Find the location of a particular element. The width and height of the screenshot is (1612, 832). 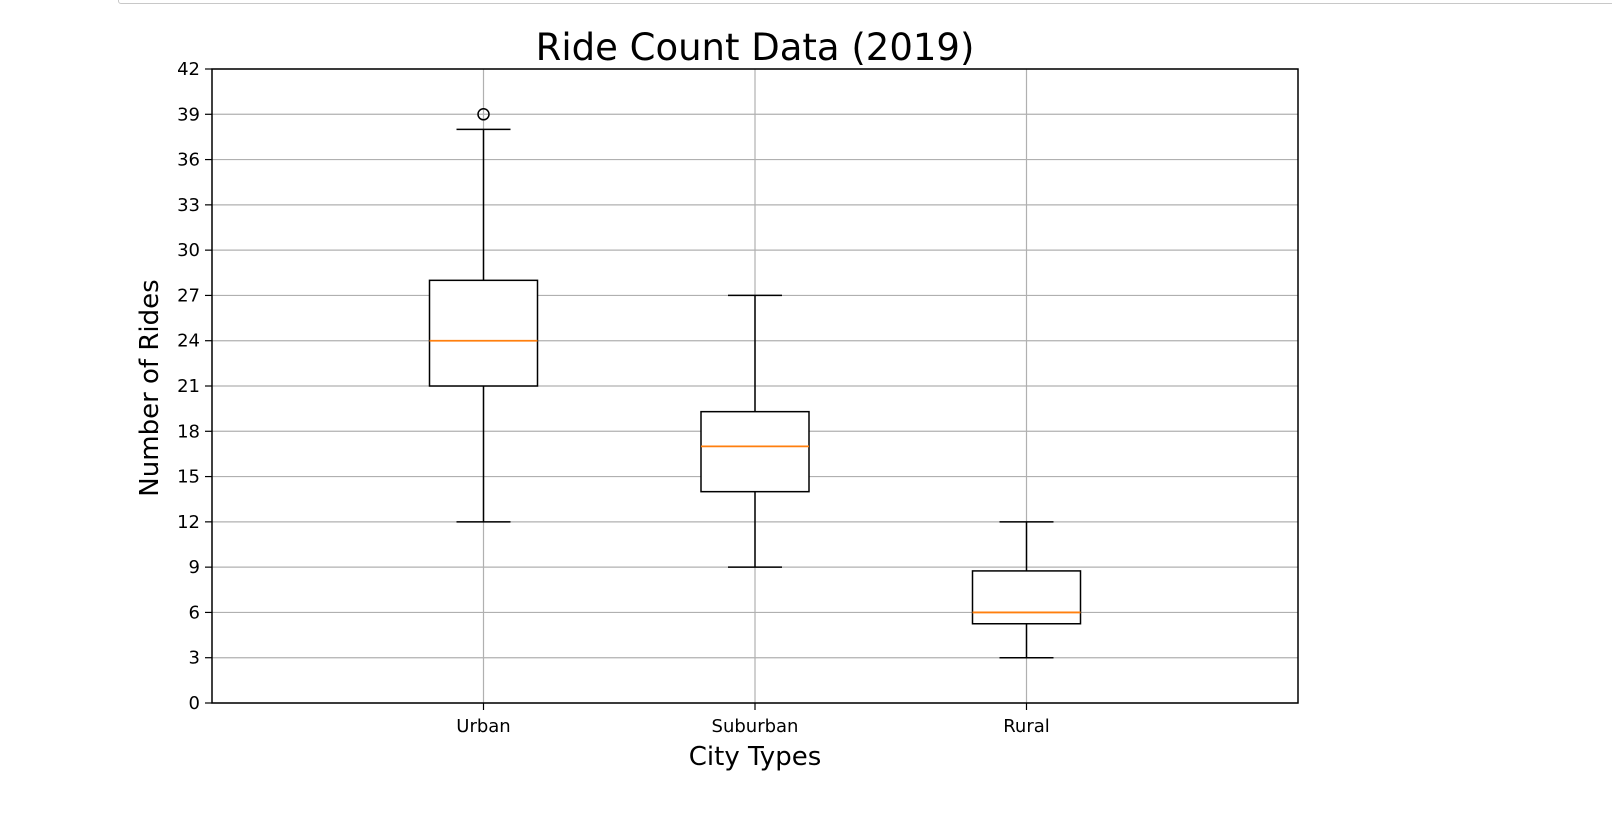

window-top-frame is located at coordinates (865, 2).